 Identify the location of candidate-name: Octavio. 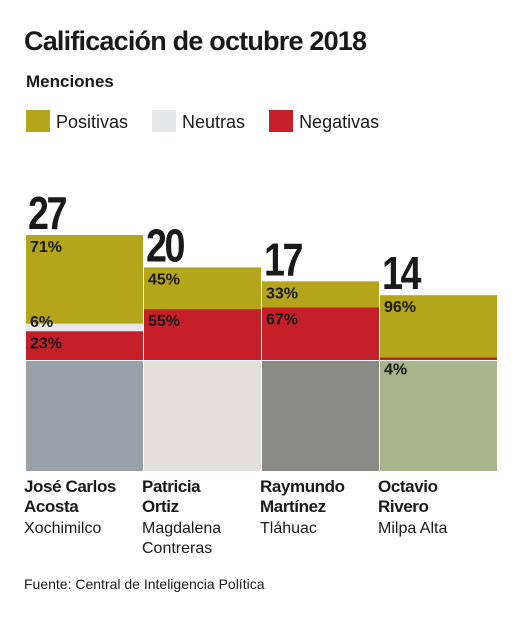
(408, 486).